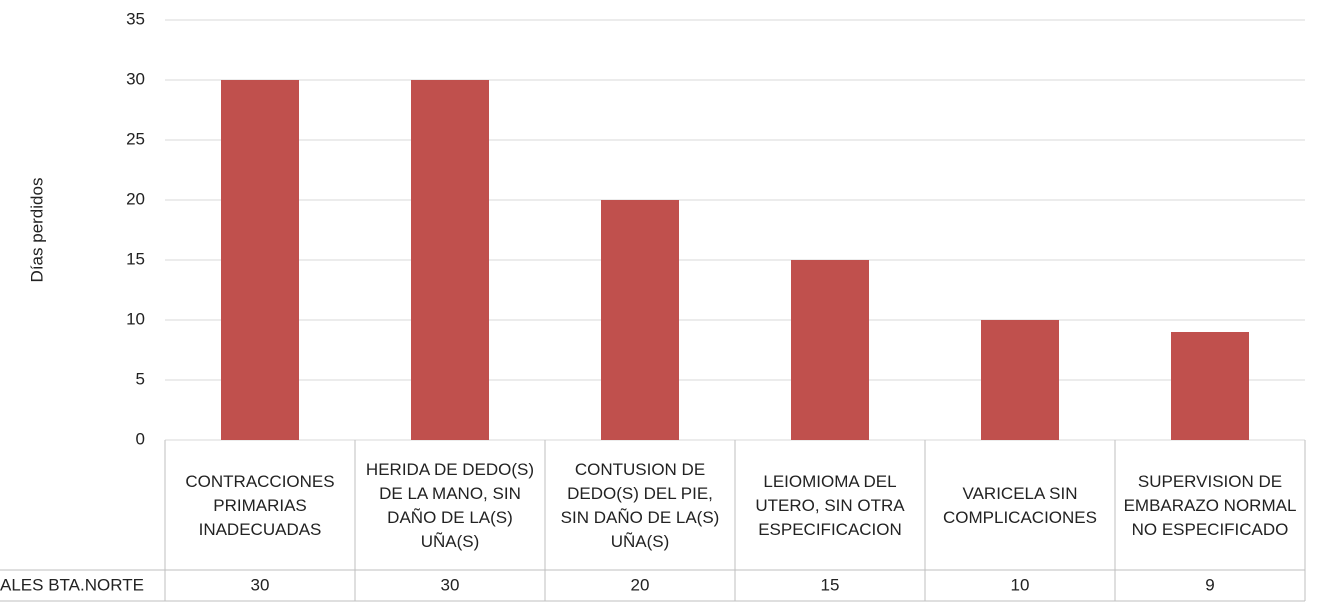 Image resolution: width=1320 pixels, height=602 pixels. I want to click on y-tick-label: 20, so click(135, 198).